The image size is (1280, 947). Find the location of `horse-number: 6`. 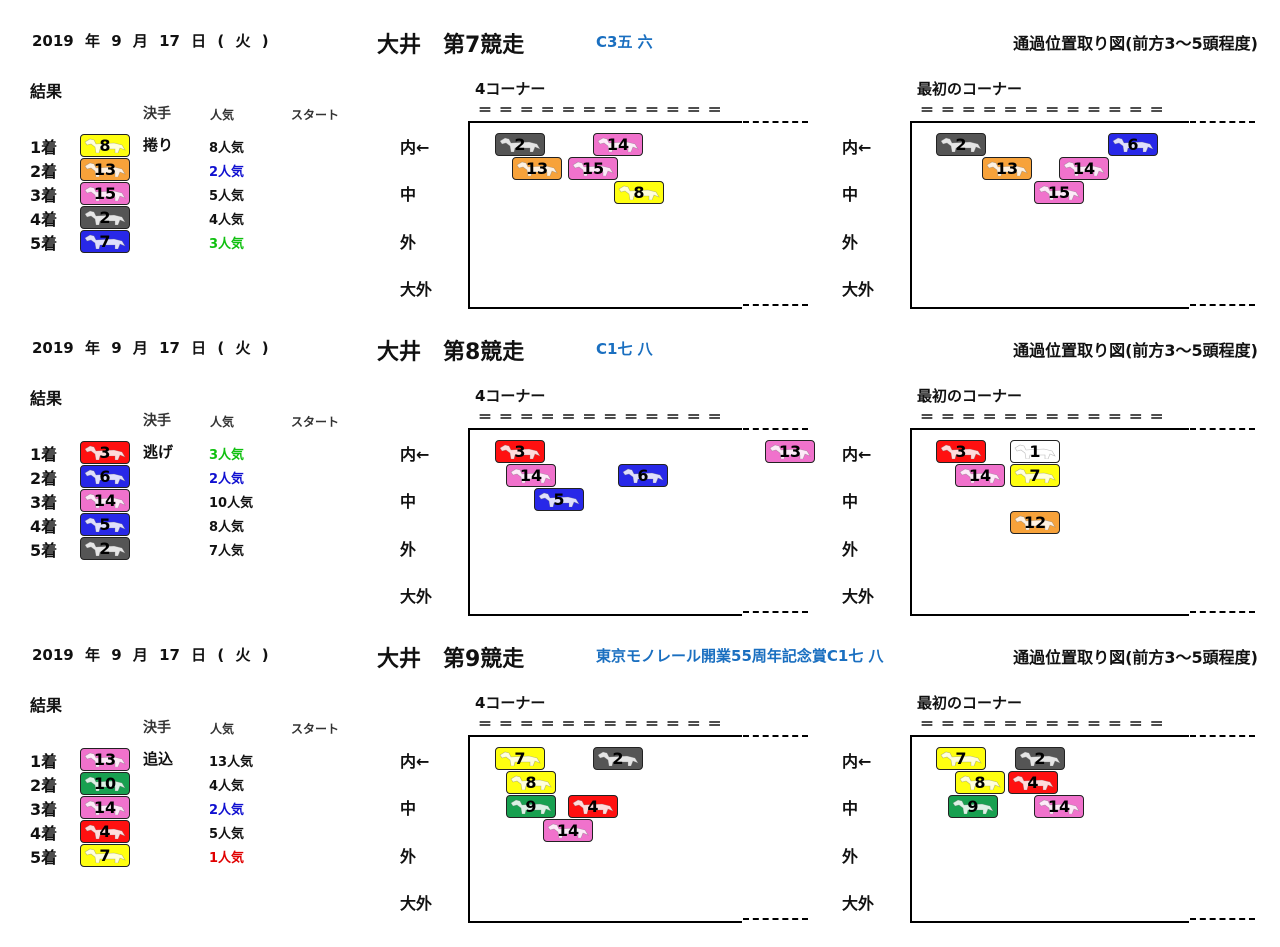

horse-number: 6 is located at coordinates (105, 476).